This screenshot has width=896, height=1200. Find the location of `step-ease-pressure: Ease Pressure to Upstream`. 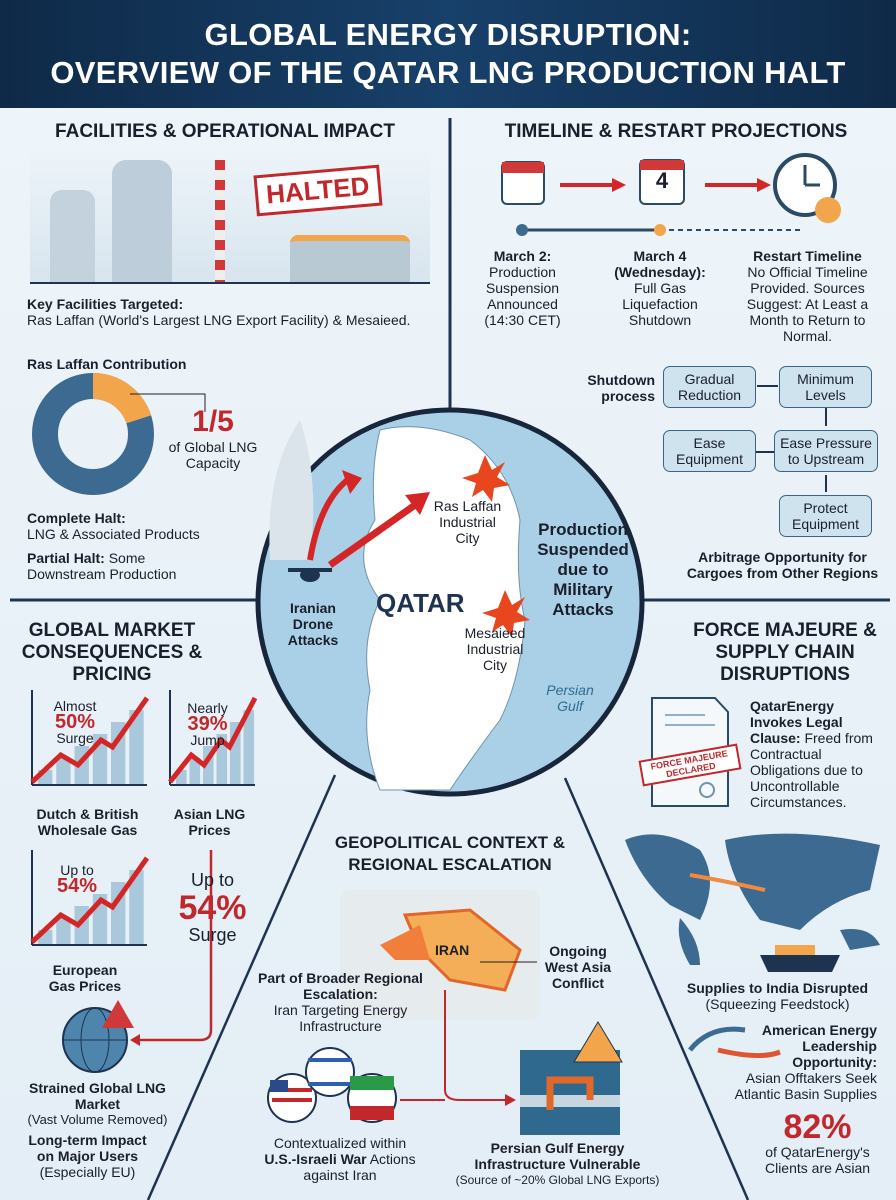

step-ease-pressure: Ease Pressure to Upstream is located at coordinates (826, 451).